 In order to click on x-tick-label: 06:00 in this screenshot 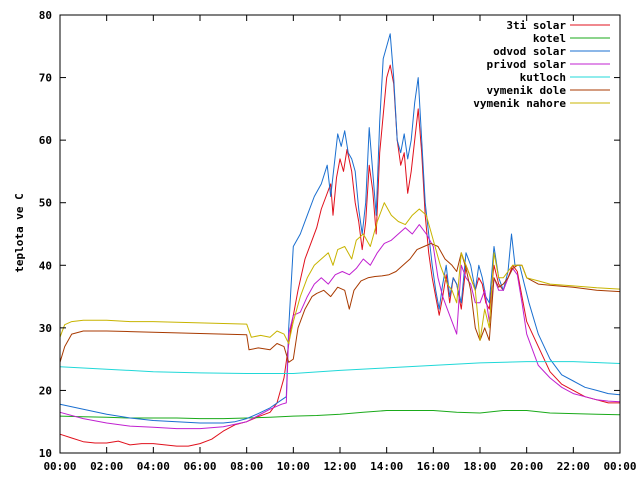, I will do `click(199, 466)`.